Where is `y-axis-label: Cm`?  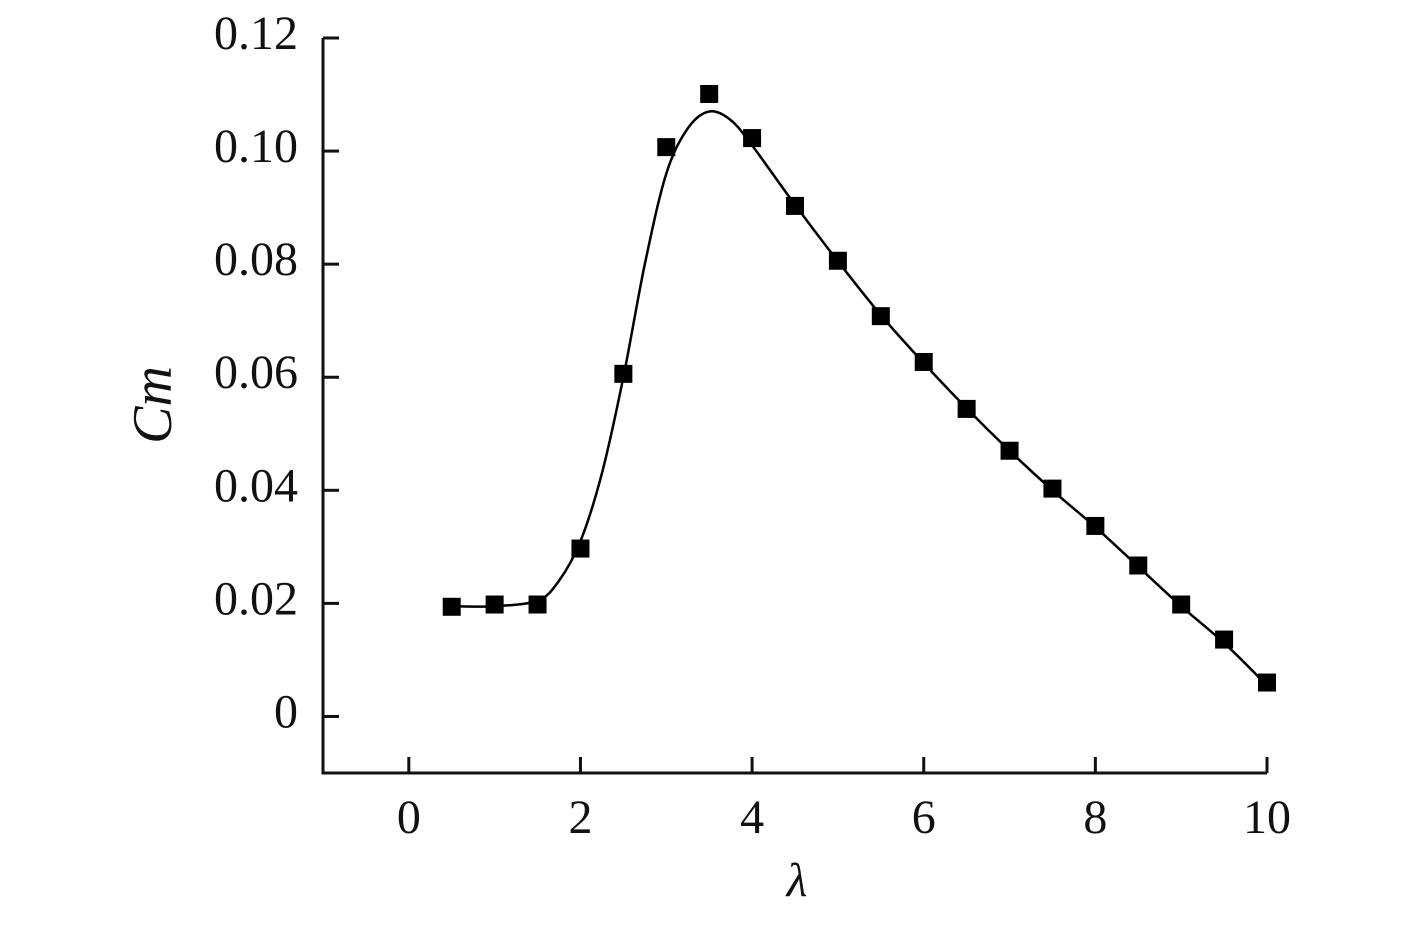
y-axis-label: Cm is located at coordinates (153, 405).